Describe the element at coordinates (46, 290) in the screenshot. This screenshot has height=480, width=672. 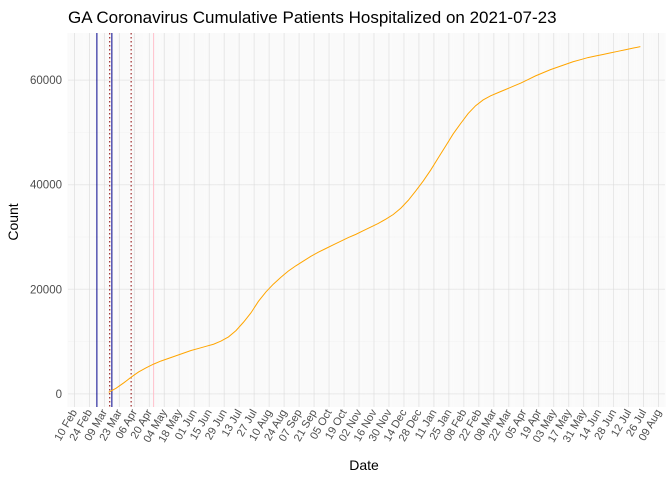
I see `y-tick-label: 20000` at that location.